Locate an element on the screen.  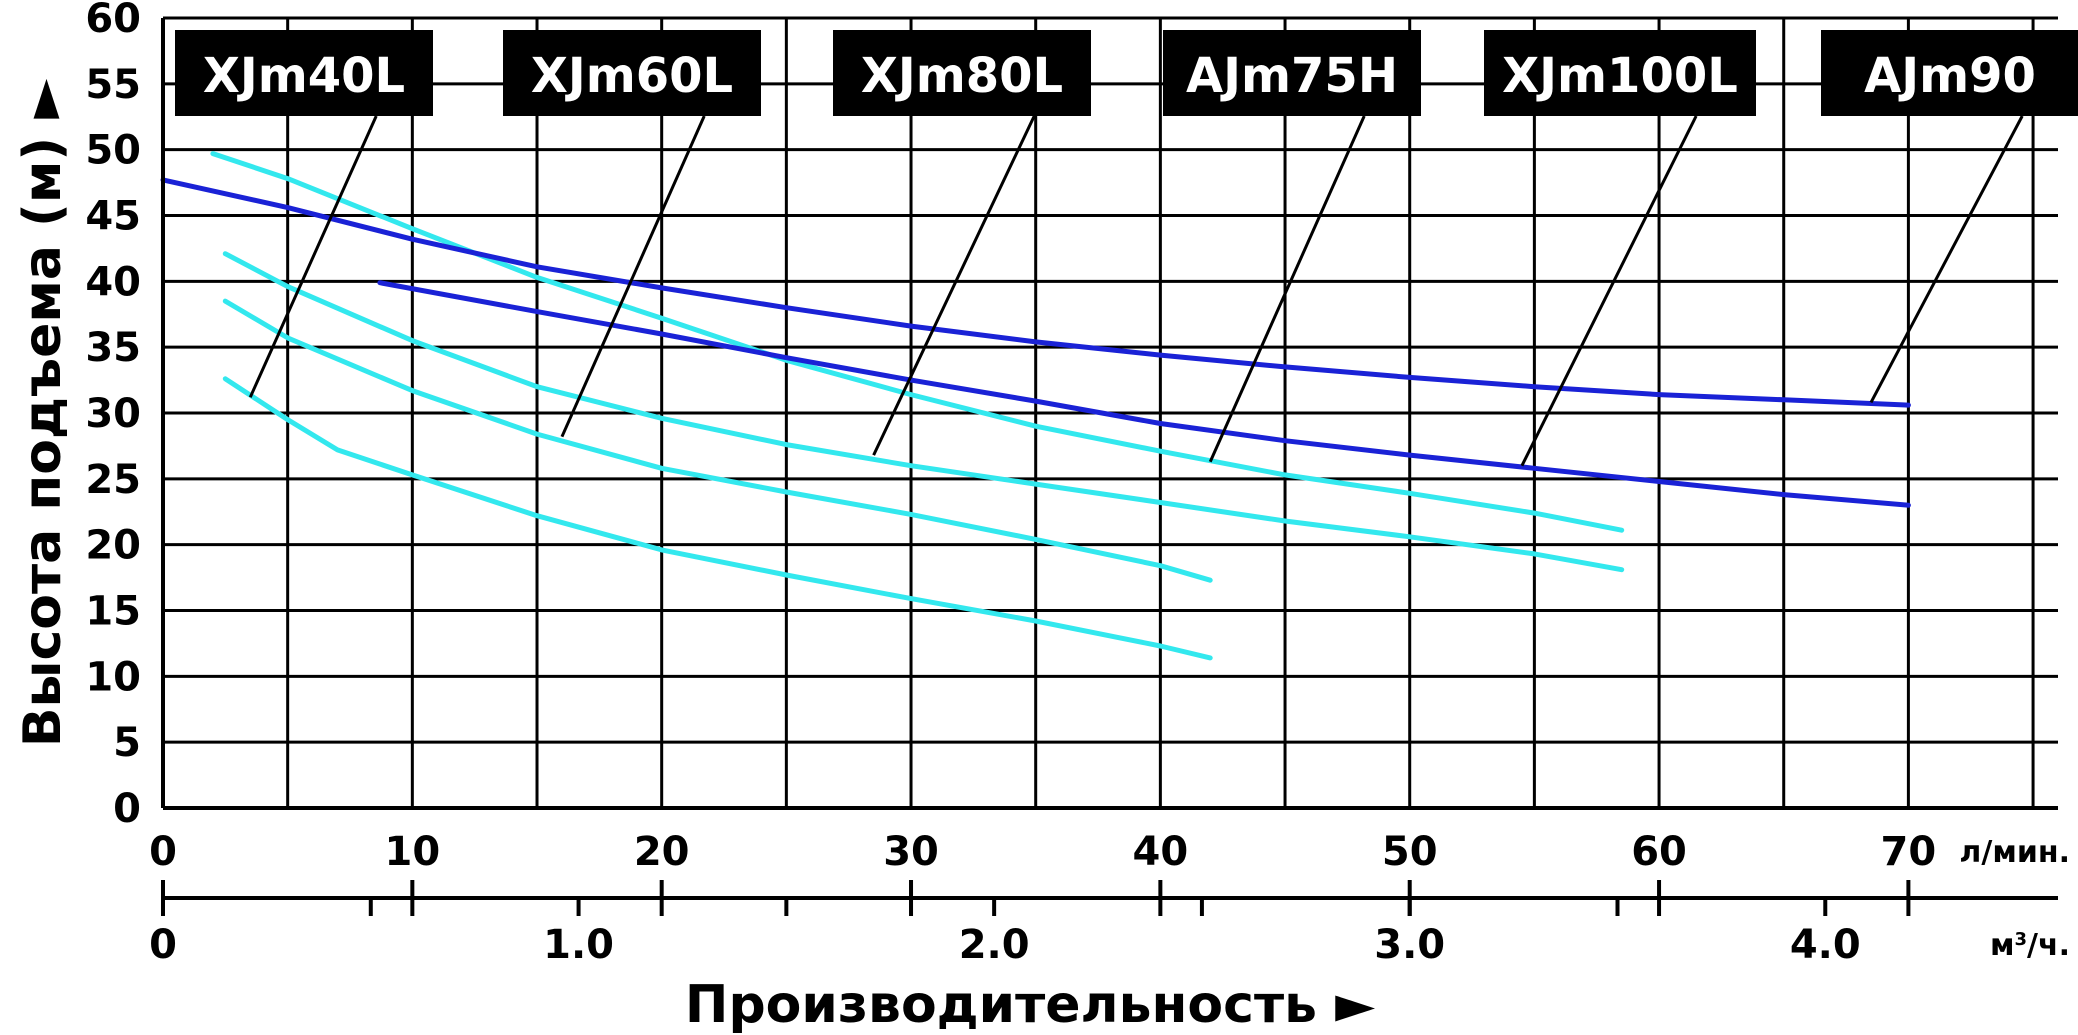
label-box-xjm80l is located at coordinates (962, 73).